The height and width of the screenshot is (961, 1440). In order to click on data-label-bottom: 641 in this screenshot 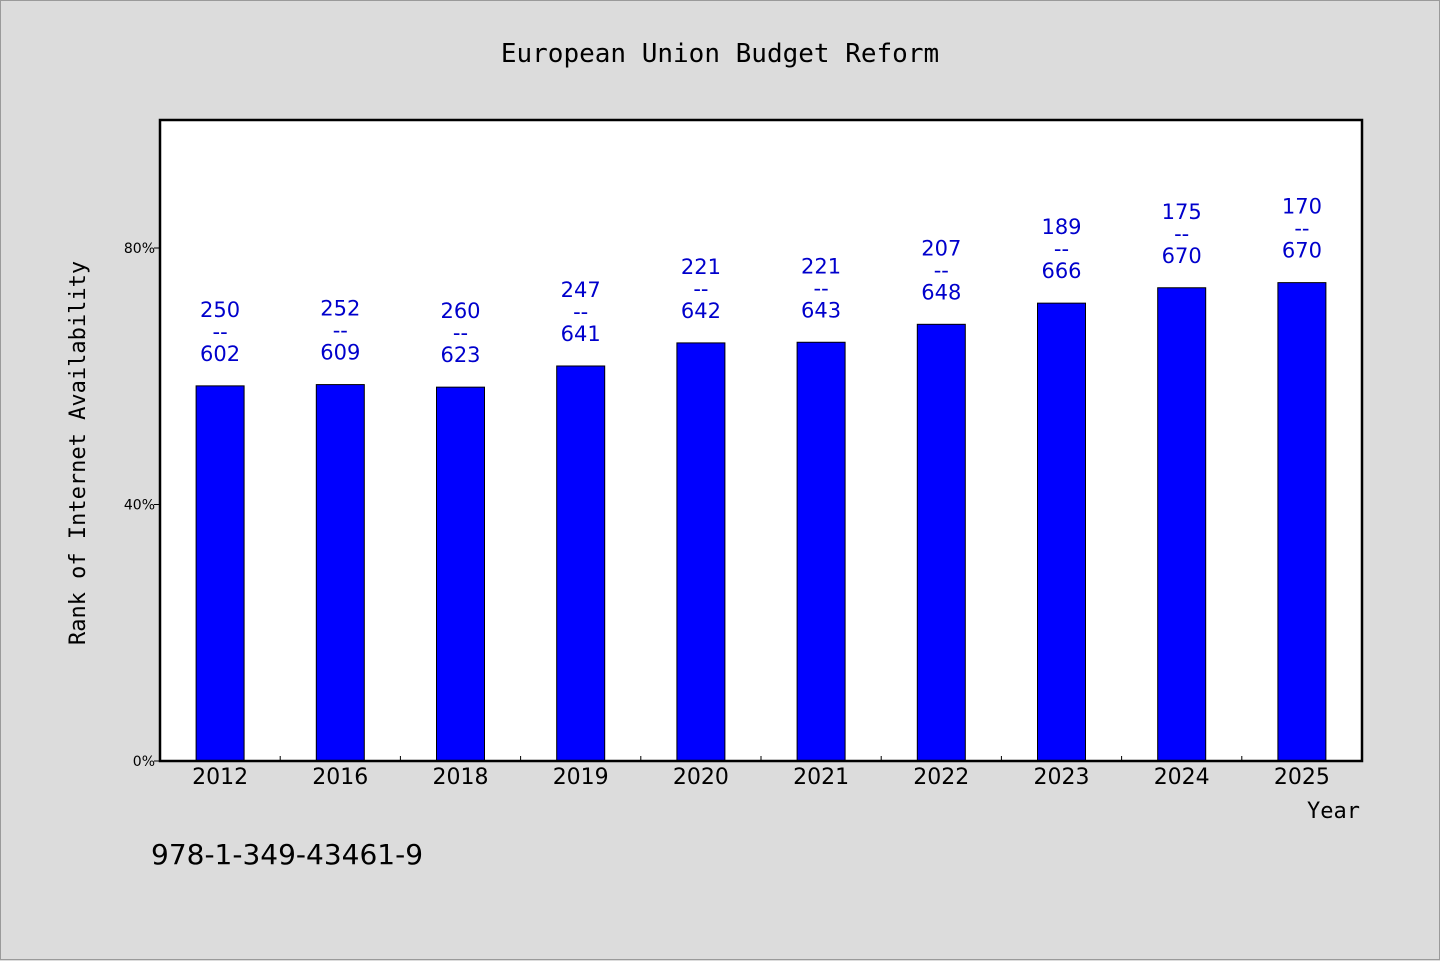, I will do `click(581, 334)`.